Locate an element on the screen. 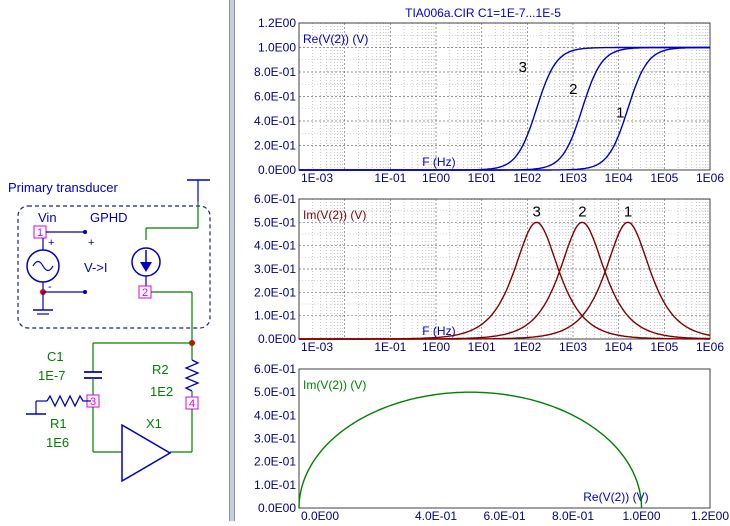  plot-title: TIA006a.CIR C1=1E-7...1E-5 is located at coordinates (483, 13).